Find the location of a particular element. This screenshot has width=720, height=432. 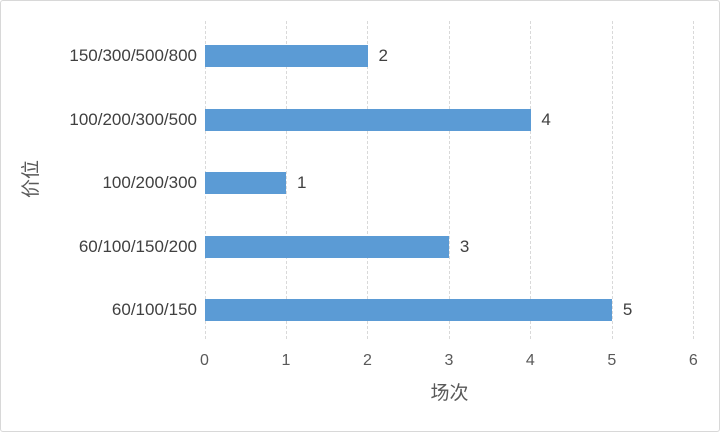

x-axis-tick-label: 5 is located at coordinates (612, 360).